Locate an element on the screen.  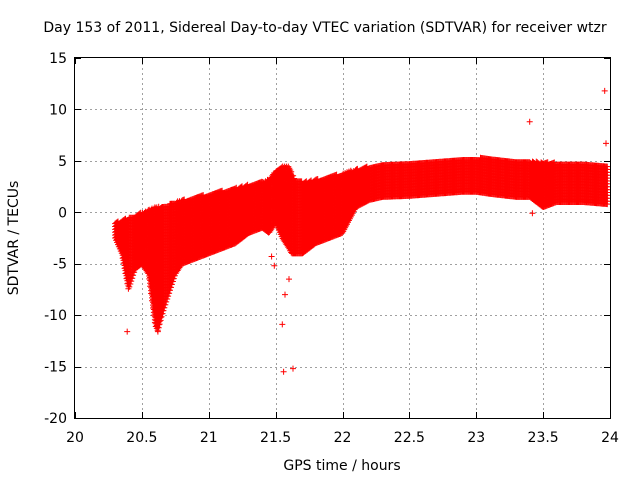
y-tick-label: -15 is located at coordinates (55, 368).